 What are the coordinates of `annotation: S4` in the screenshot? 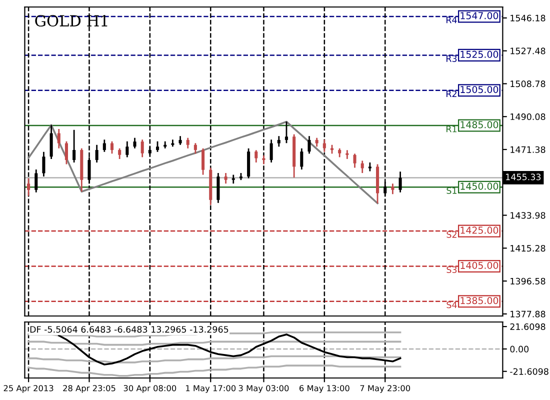 It's located at (451, 305).